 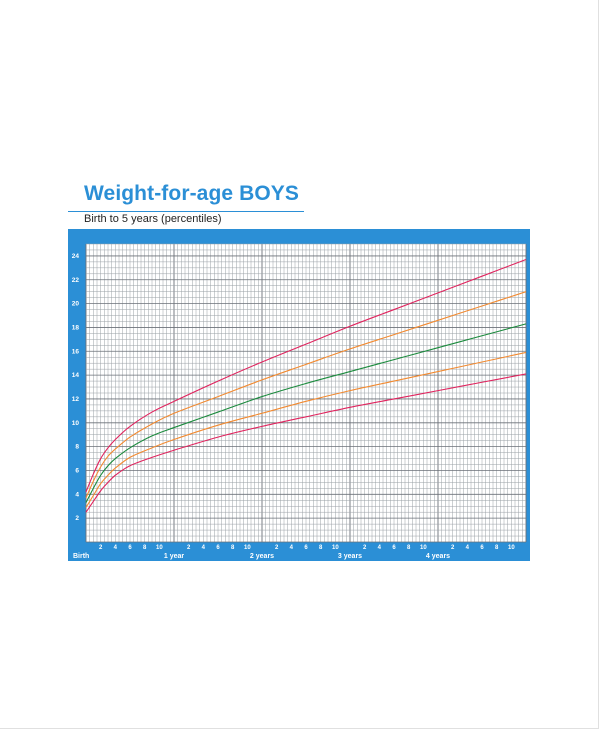 I want to click on y-tick-label: 16, so click(x=76, y=351).